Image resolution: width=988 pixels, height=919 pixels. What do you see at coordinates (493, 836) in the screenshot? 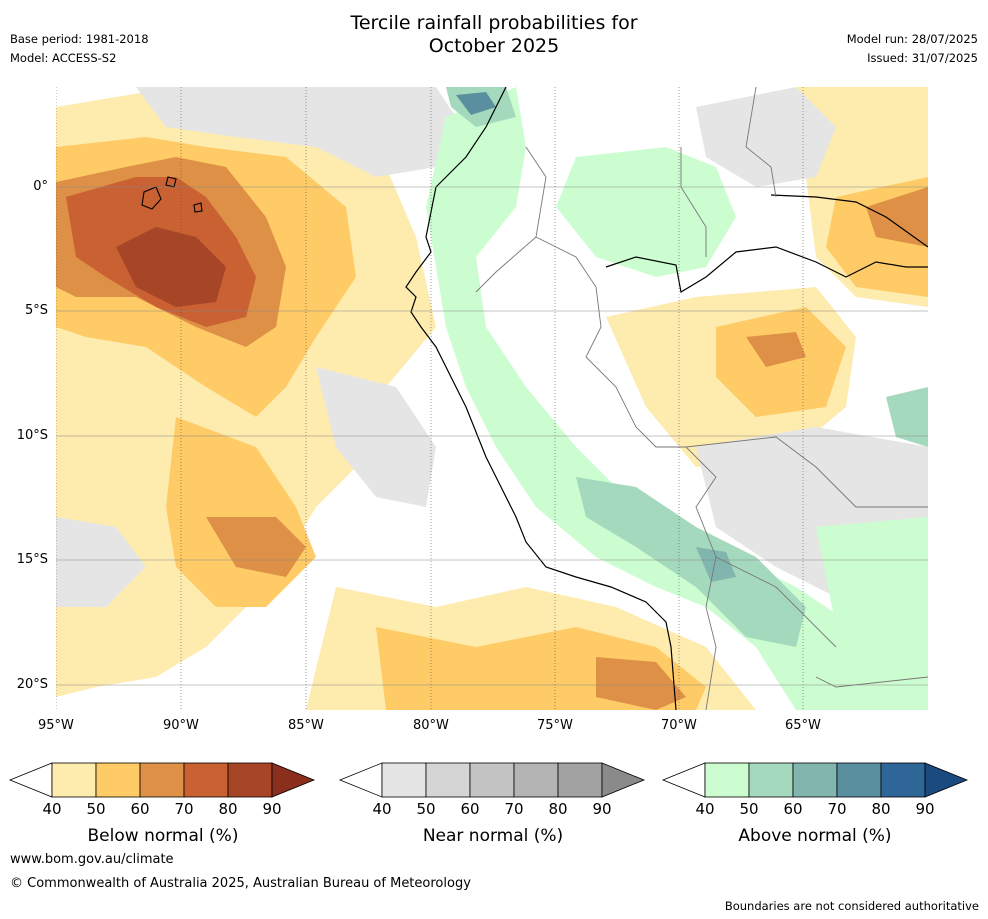
I see `near-normal-label: Near normal (%)` at bounding box center [493, 836].